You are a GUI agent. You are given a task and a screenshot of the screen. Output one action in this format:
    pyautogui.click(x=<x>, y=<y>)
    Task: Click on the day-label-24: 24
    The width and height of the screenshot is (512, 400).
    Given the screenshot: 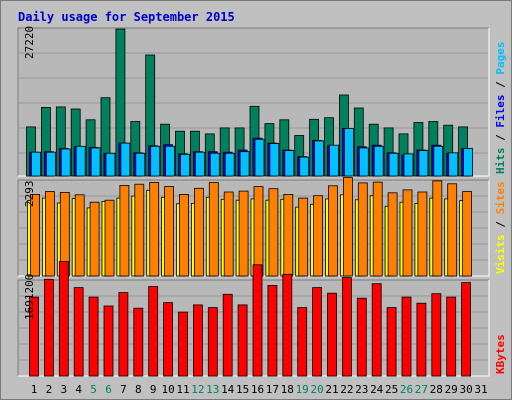 What is the action you would take?
    pyautogui.click(x=377, y=389)
    